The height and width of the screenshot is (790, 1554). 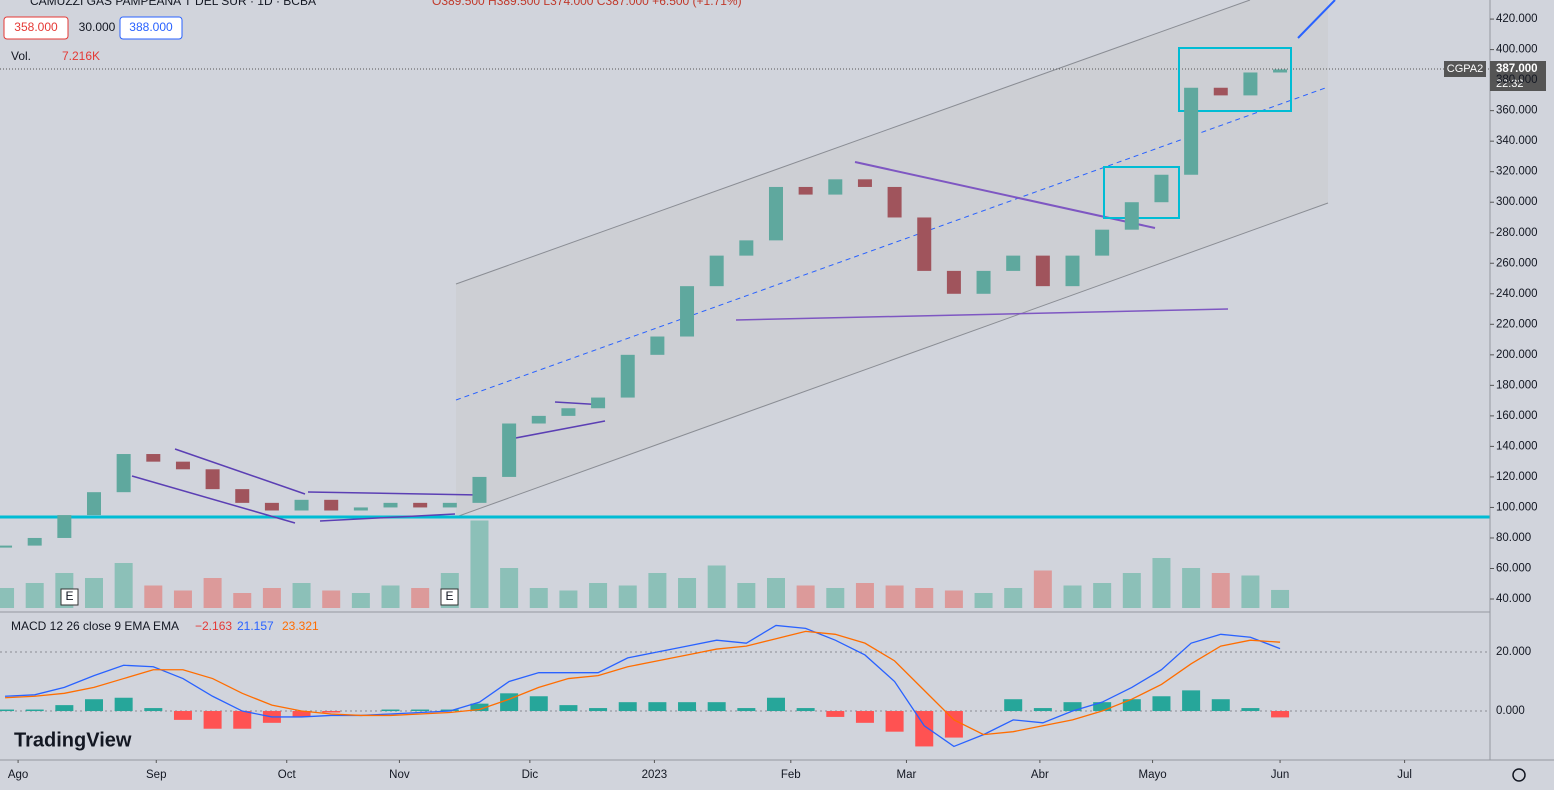 What do you see at coordinates (1517, 141) in the screenshot?
I see `y-tick-label: 340.000` at bounding box center [1517, 141].